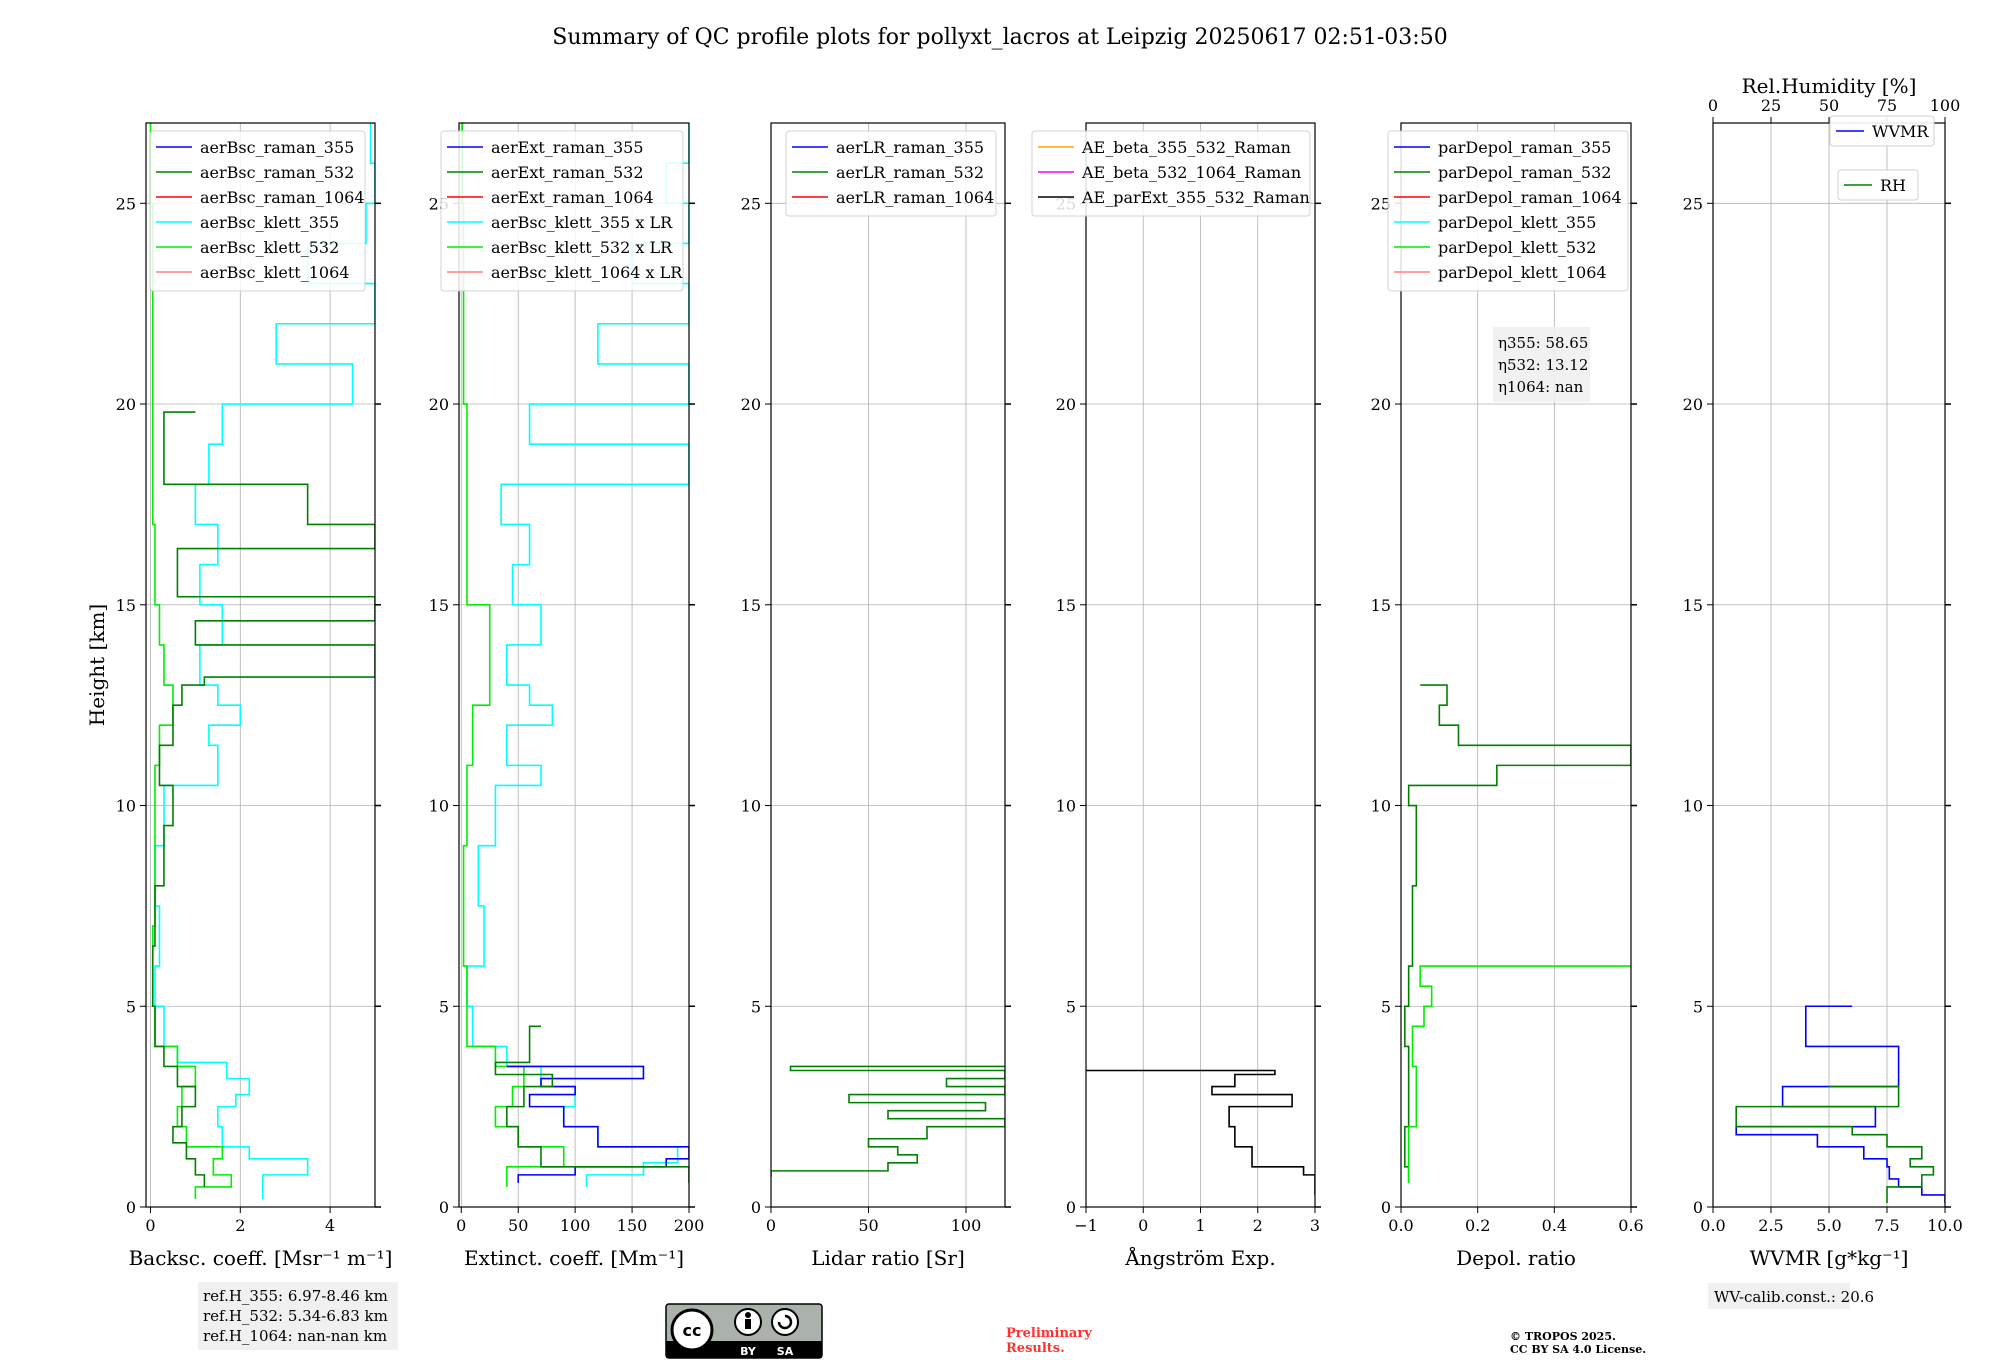 Image resolution: width=2000 pixels, height=1360 pixels. Describe the element at coordinates (1554, 1225) in the screenshot. I see `x-tick-label: 0.4` at that location.